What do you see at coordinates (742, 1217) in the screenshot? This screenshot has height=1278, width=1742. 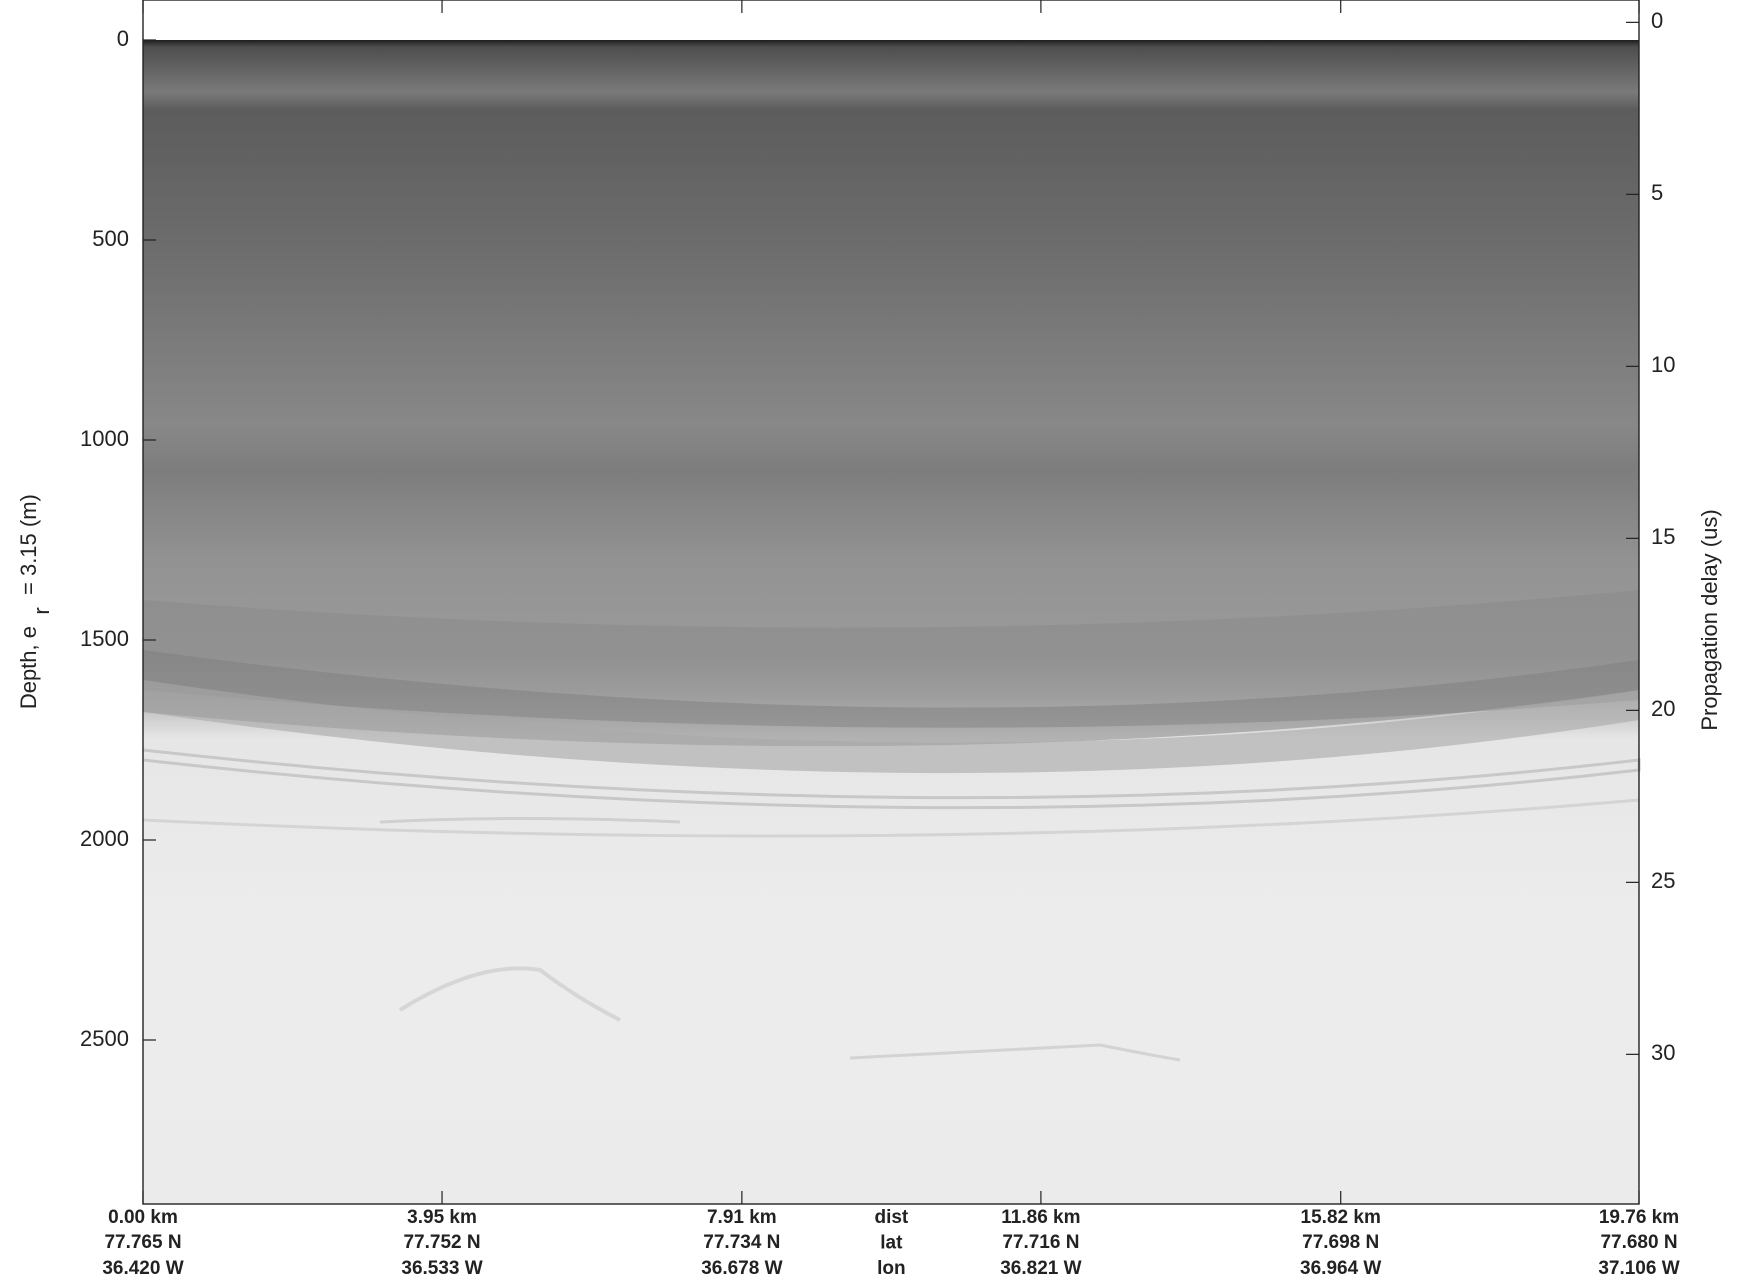 I see `x-tick-label: 7.91 km` at bounding box center [742, 1217].